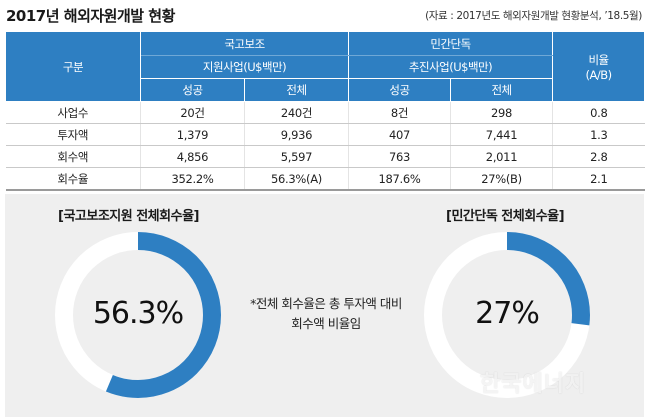 This screenshot has width=650, height=417. What do you see at coordinates (244, 43) in the screenshot?
I see `header-national-group: 국고보조` at bounding box center [244, 43].